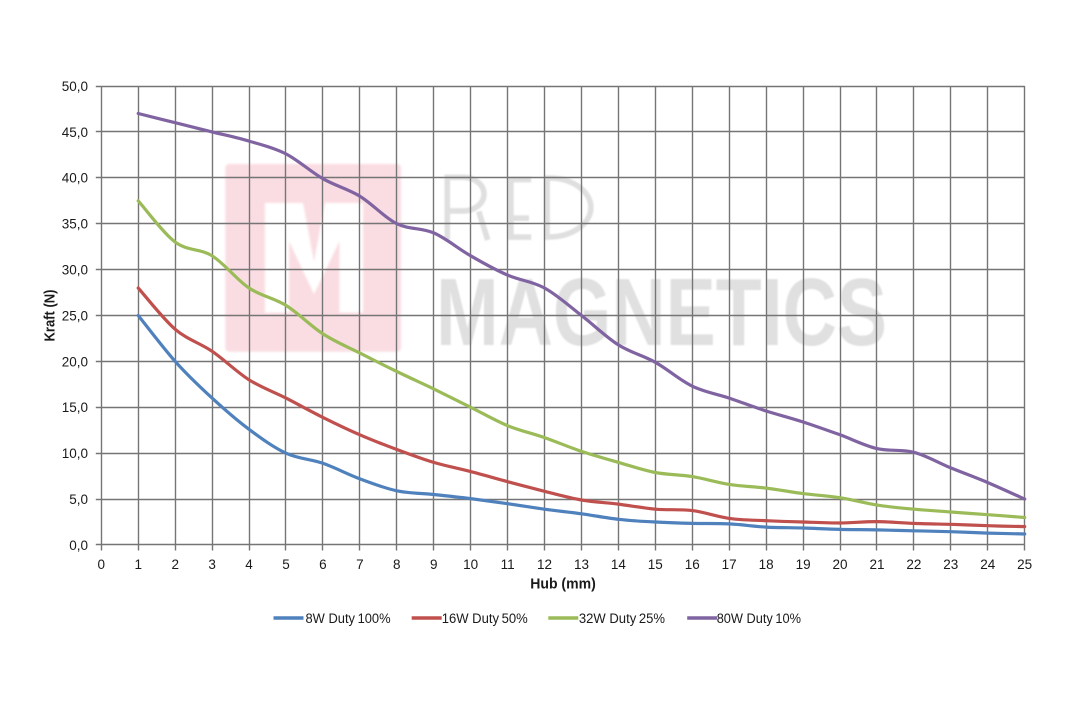  Describe the element at coordinates (360, 564) in the screenshot. I see `svg-text: 7` at that location.